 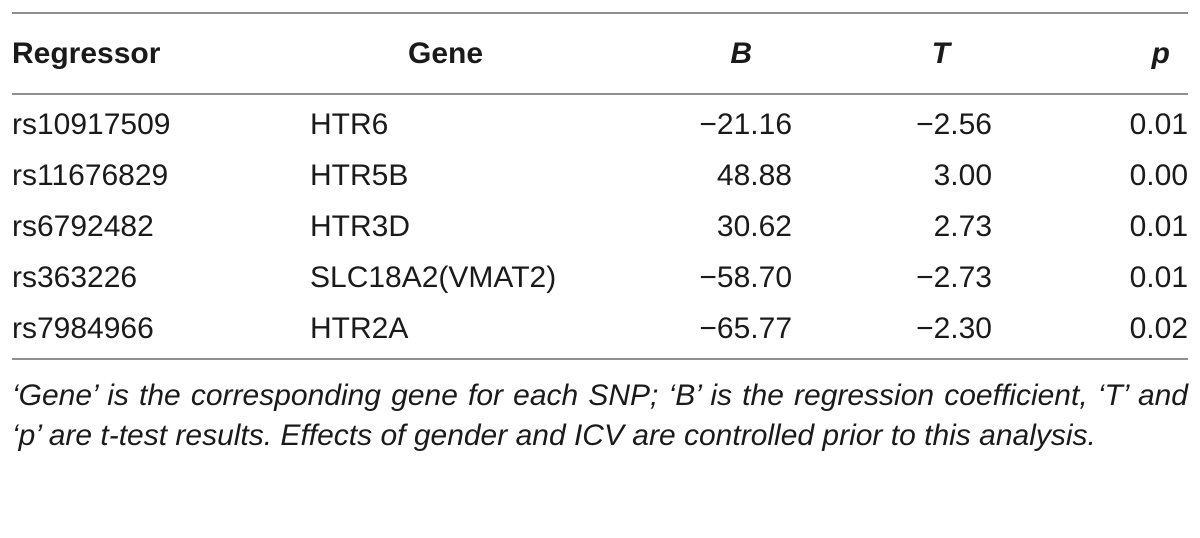 I want to click on cell-gene: HTR2A, so click(x=359, y=328).